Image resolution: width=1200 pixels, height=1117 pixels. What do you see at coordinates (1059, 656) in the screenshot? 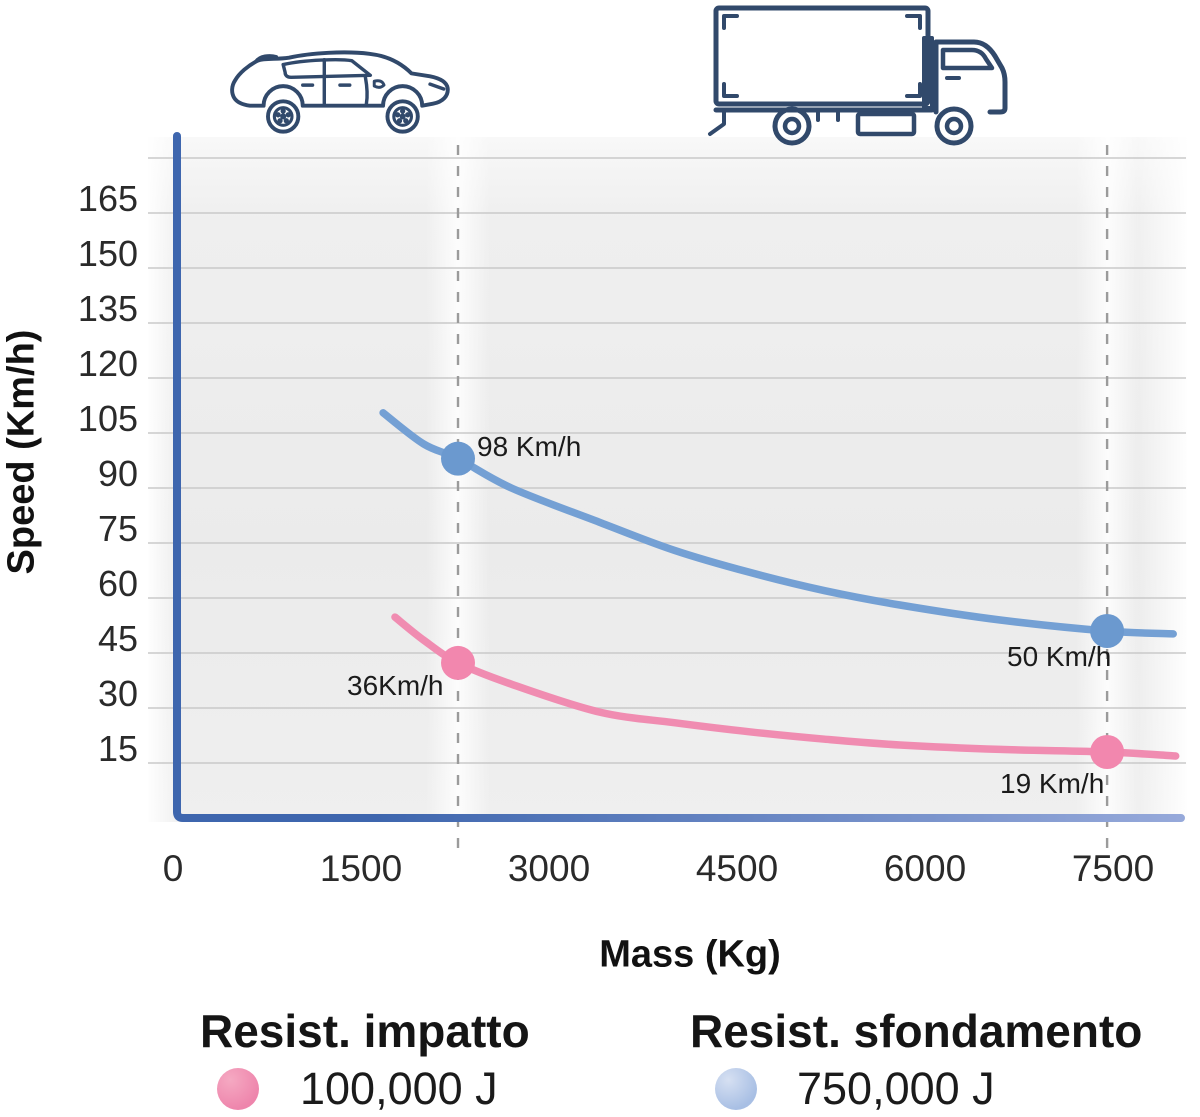
I see `point-label-50kmh: 50 Km/h` at bounding box center [1059, 656].